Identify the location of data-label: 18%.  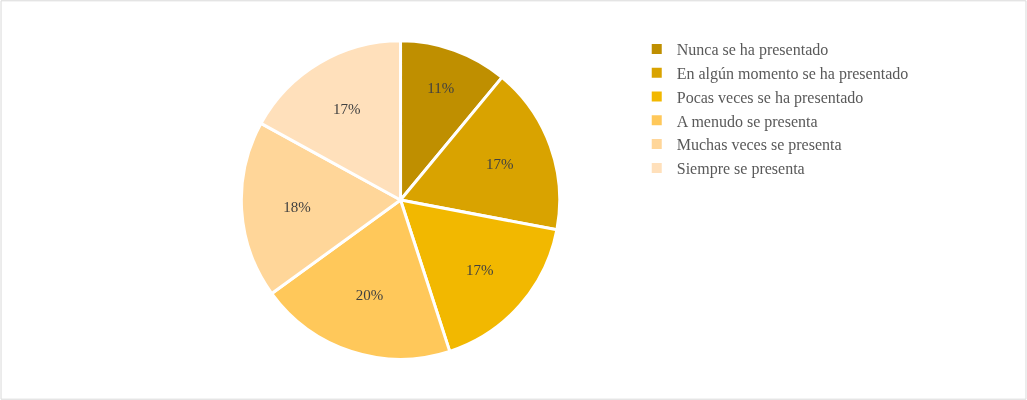
(297, 206).